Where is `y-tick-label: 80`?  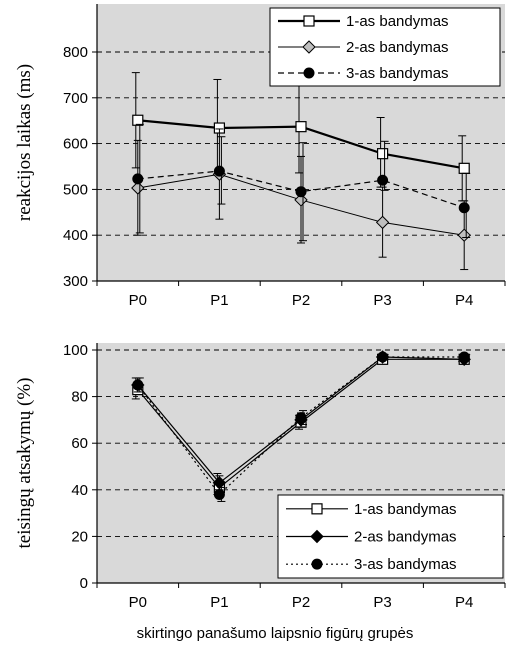 y-tick-label: 80 is located at coordinates (79, 397).